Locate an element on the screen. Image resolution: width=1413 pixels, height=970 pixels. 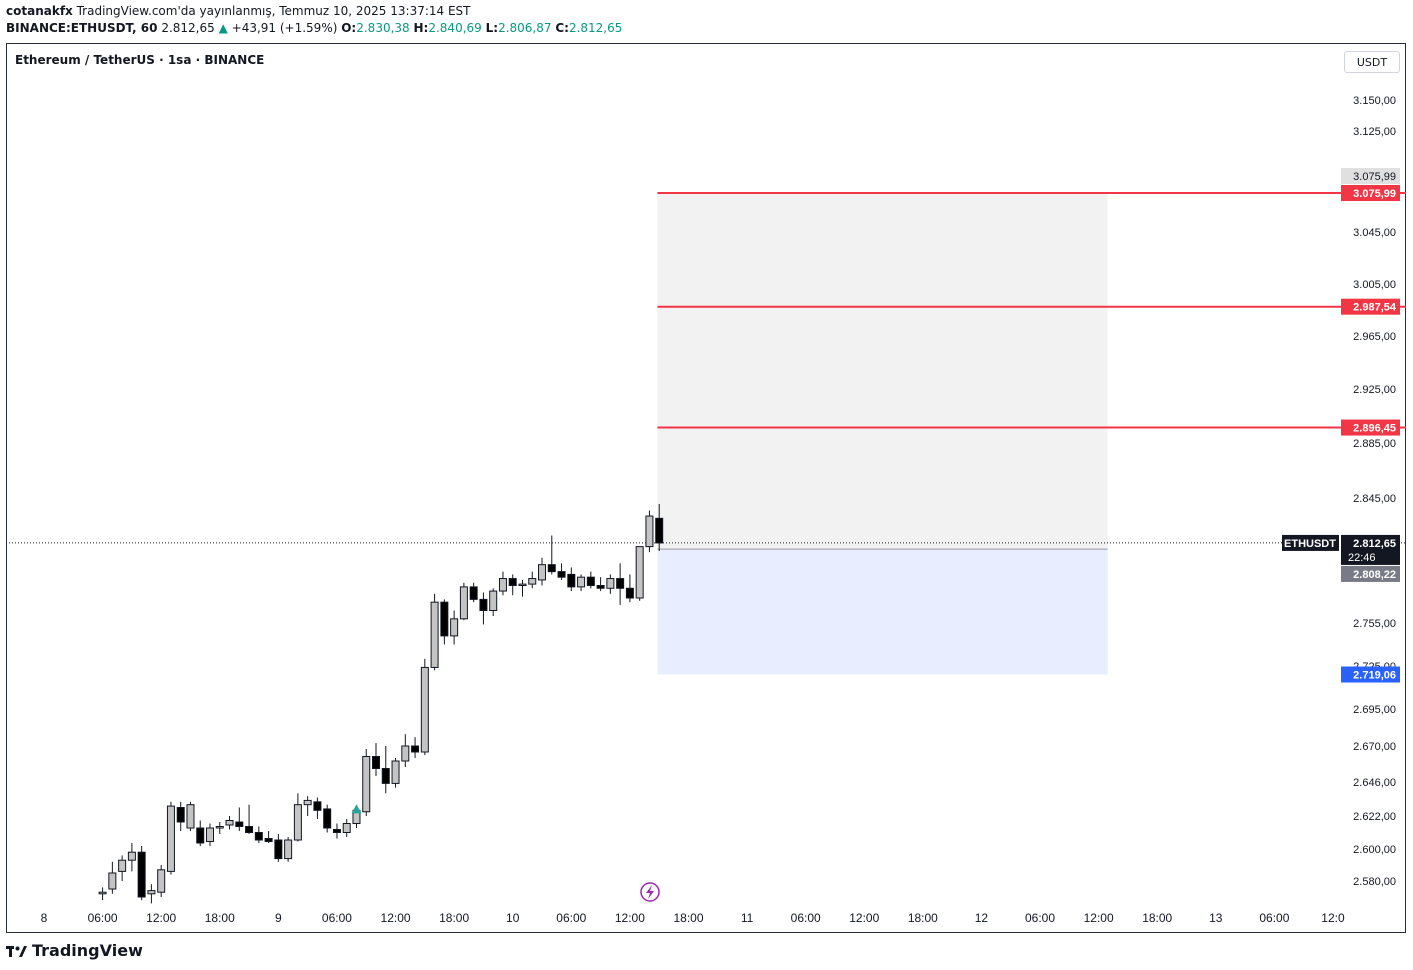
y-axis-label: 2.695,00 is located at coordinates (1374, 710).